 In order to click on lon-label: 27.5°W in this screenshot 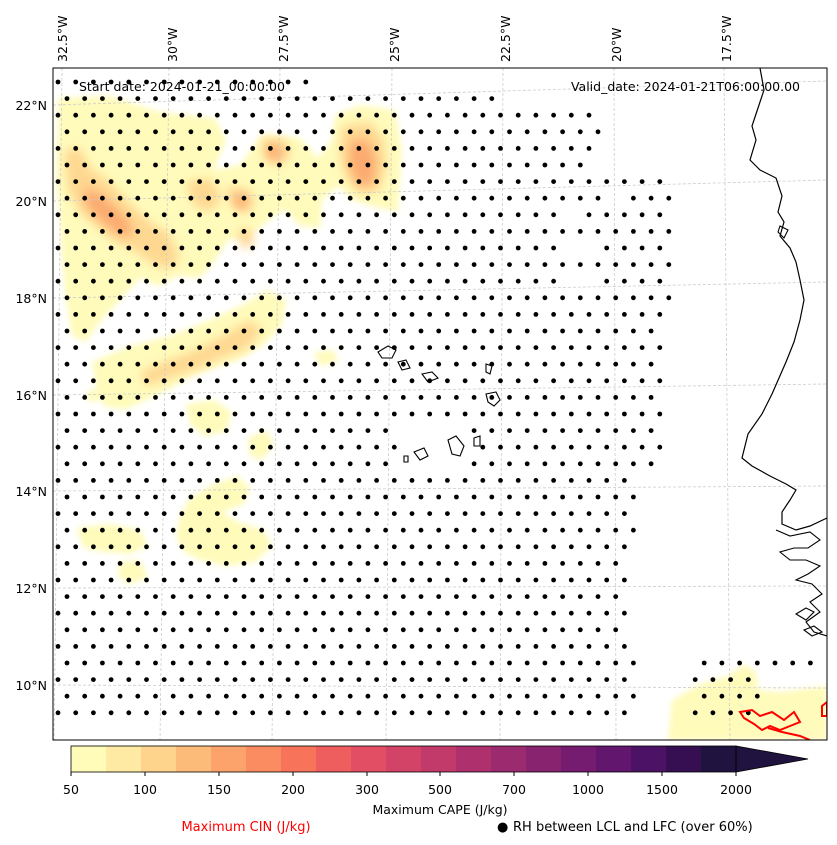, I will do `click(283, 39)`.